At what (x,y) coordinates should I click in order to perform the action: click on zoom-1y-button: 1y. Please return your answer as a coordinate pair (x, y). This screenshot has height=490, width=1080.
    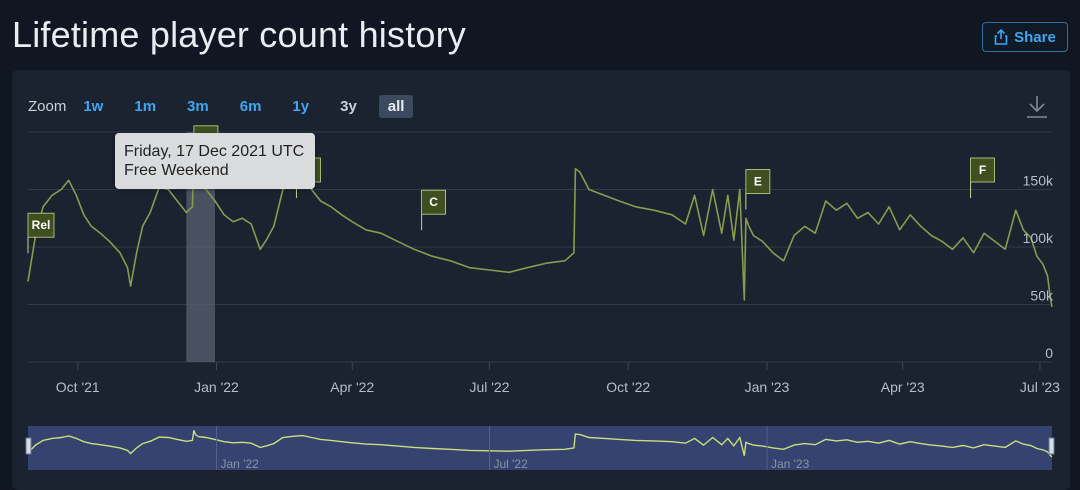
    Looking at the image, I should click on (301, 106).